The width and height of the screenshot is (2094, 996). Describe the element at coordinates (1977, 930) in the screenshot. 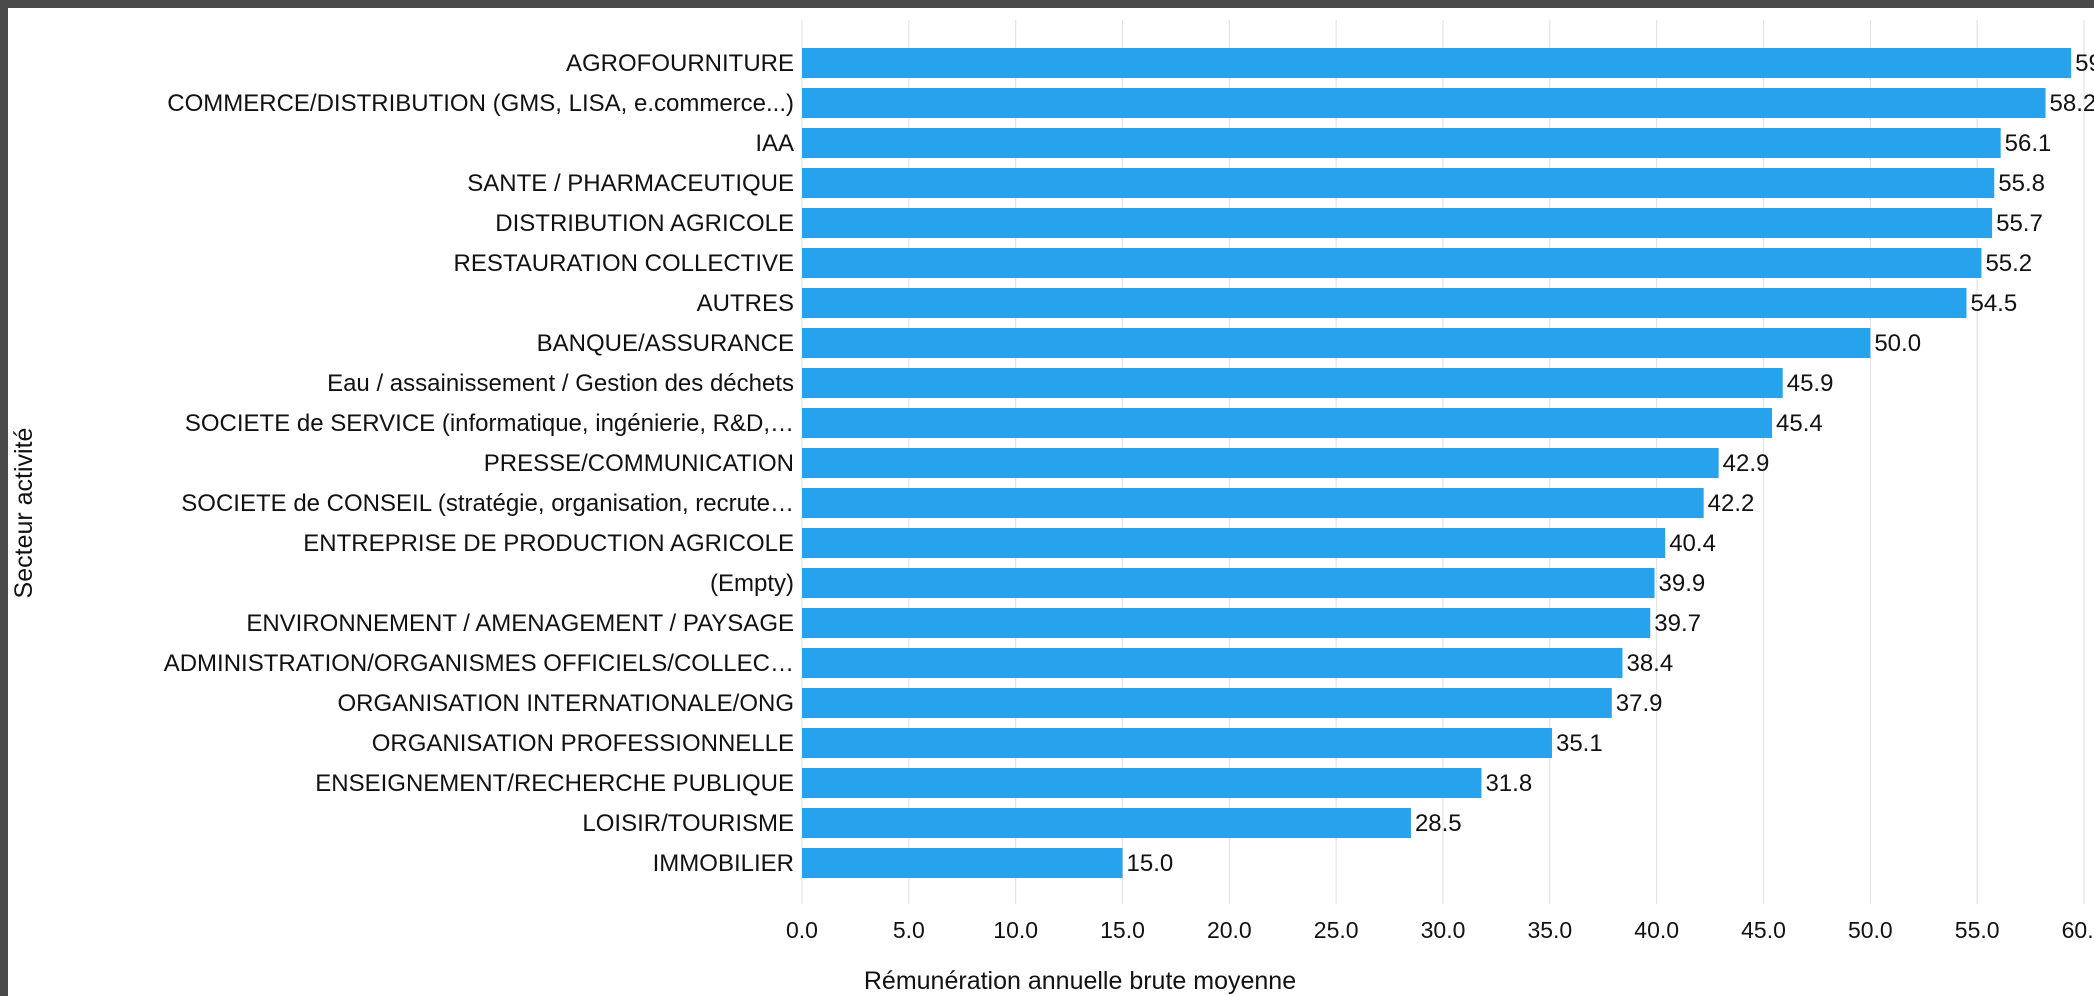

I see `x-tick-label: 55.0` at that location.